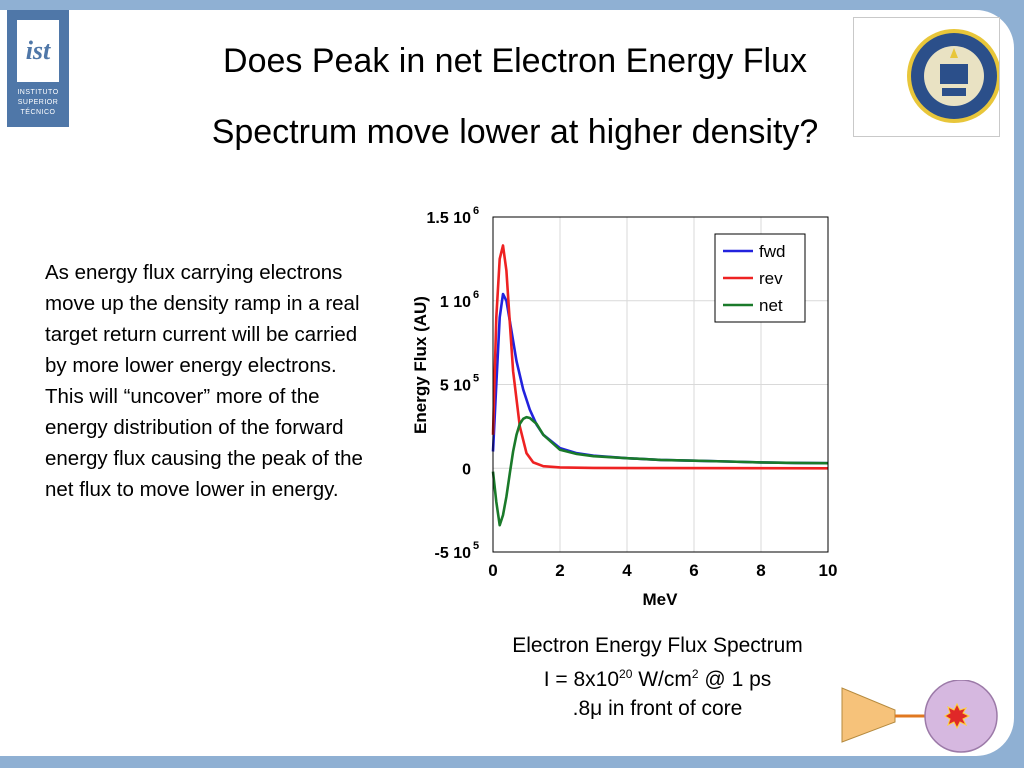 This screenshot has width=1024, height=768. Describe the element at coordinates (420, 365) in the screenshot. I see `y-axis-label: Energy Flux (AU)` at that location.